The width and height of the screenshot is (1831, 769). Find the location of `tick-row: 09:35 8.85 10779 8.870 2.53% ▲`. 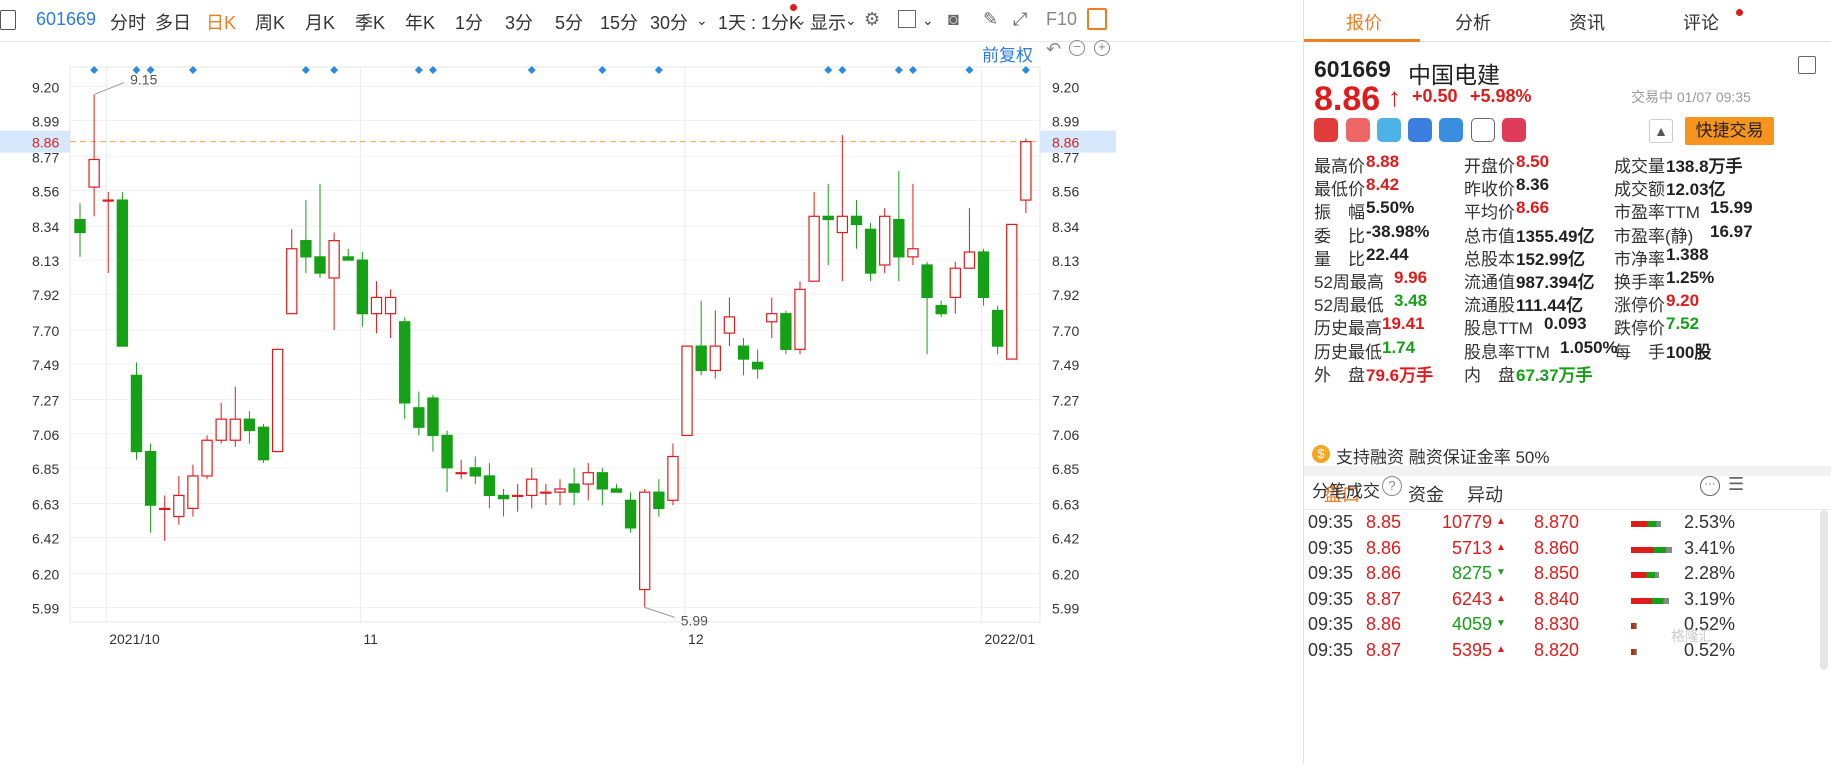

tick-row: 09:35 8.85 10779 8.870 2.53% ▲ is located at coordinates (1567, 523).